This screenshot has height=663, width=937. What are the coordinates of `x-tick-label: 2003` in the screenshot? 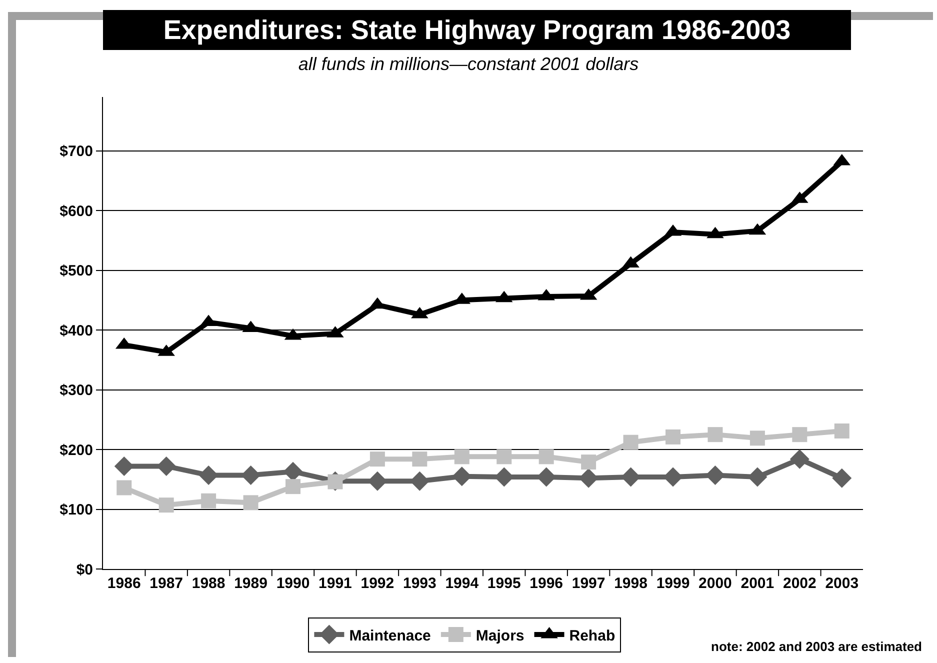 It's located at (842, 583).